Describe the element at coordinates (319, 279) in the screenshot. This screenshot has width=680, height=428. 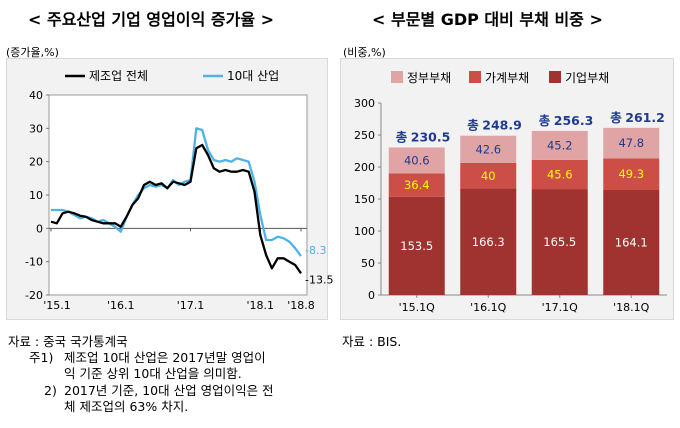
I see `manufacturing-end-label: -13.5` at that location.